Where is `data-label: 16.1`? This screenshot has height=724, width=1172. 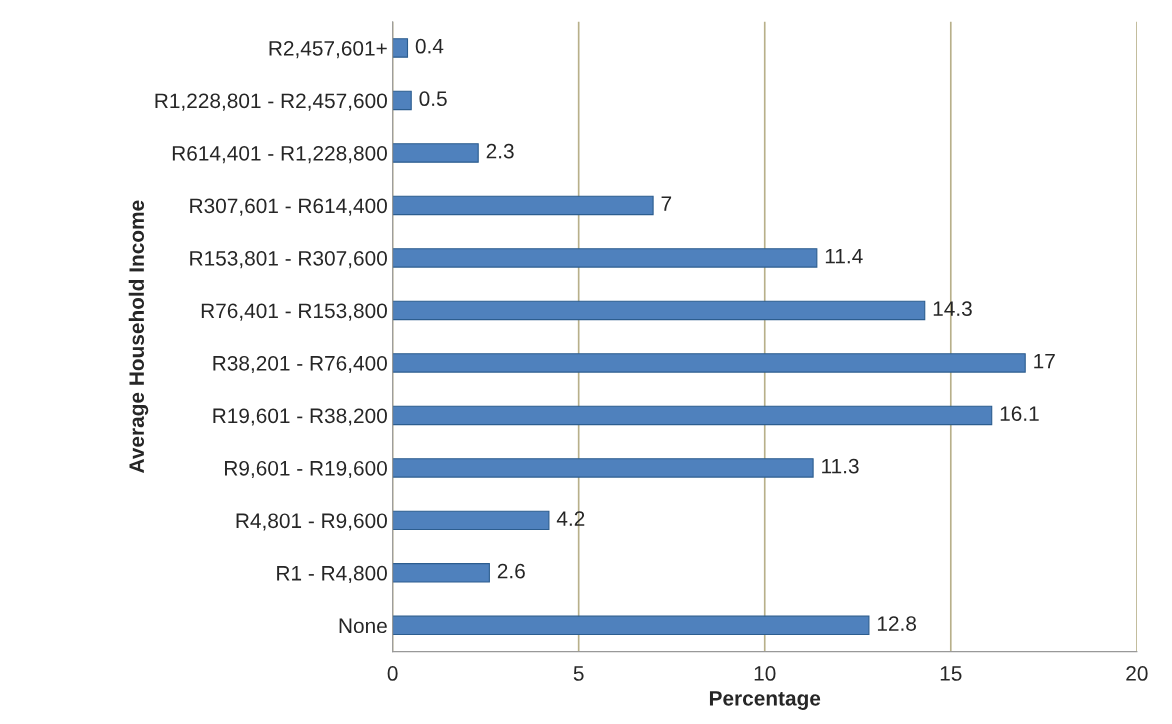 data-label: 16.1 is located at coordinates (1019, 413).